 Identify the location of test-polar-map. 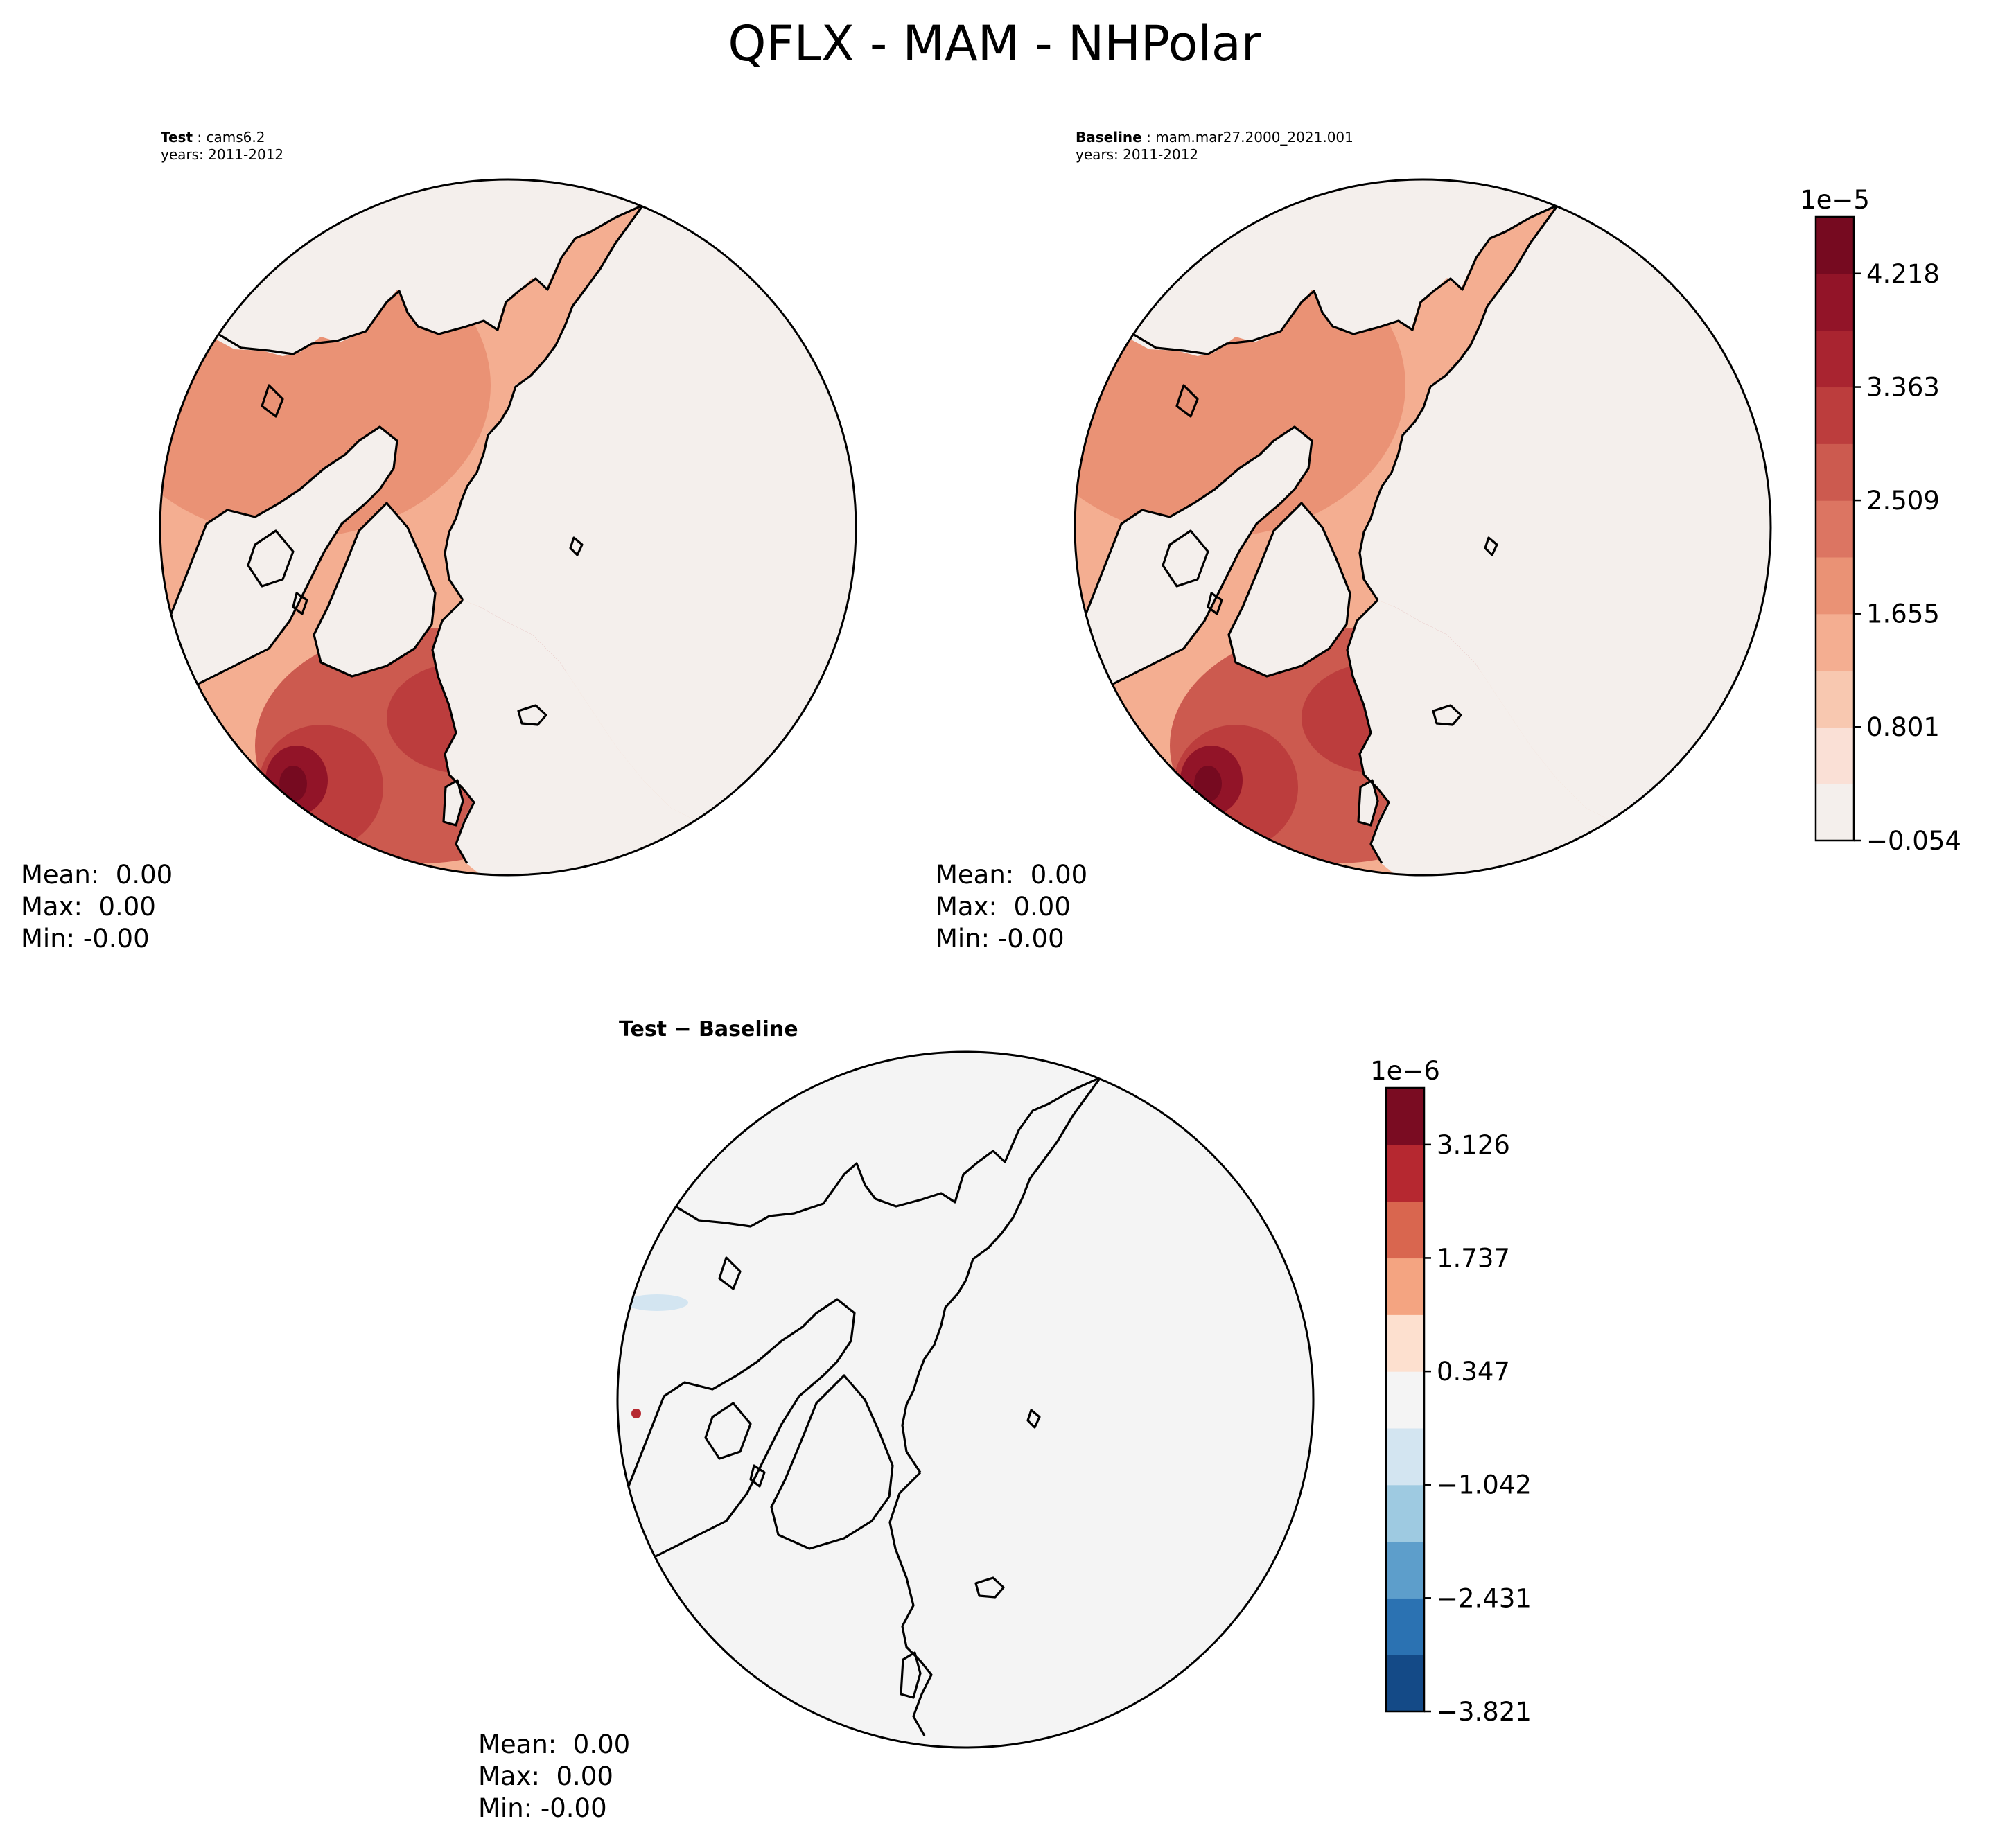
(508, 527).